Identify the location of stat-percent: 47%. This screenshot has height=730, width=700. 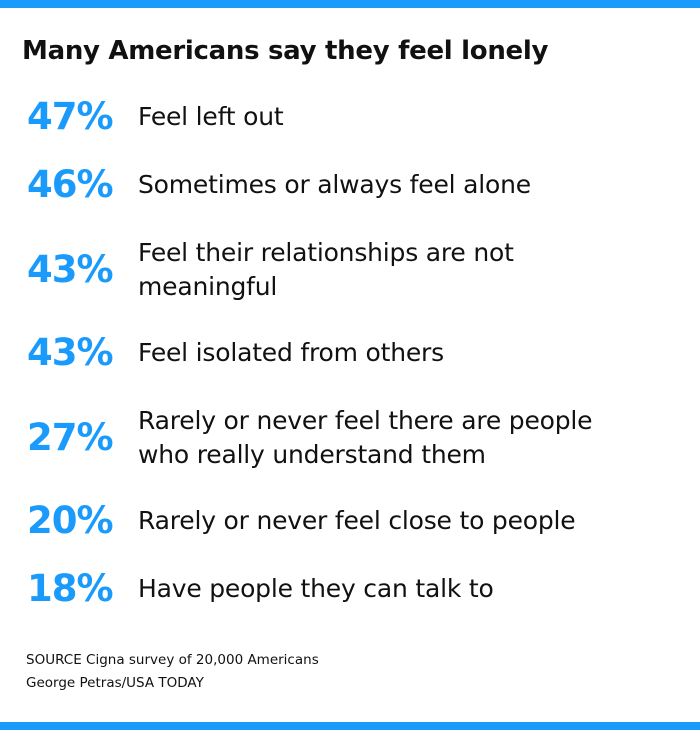
(70, 116).